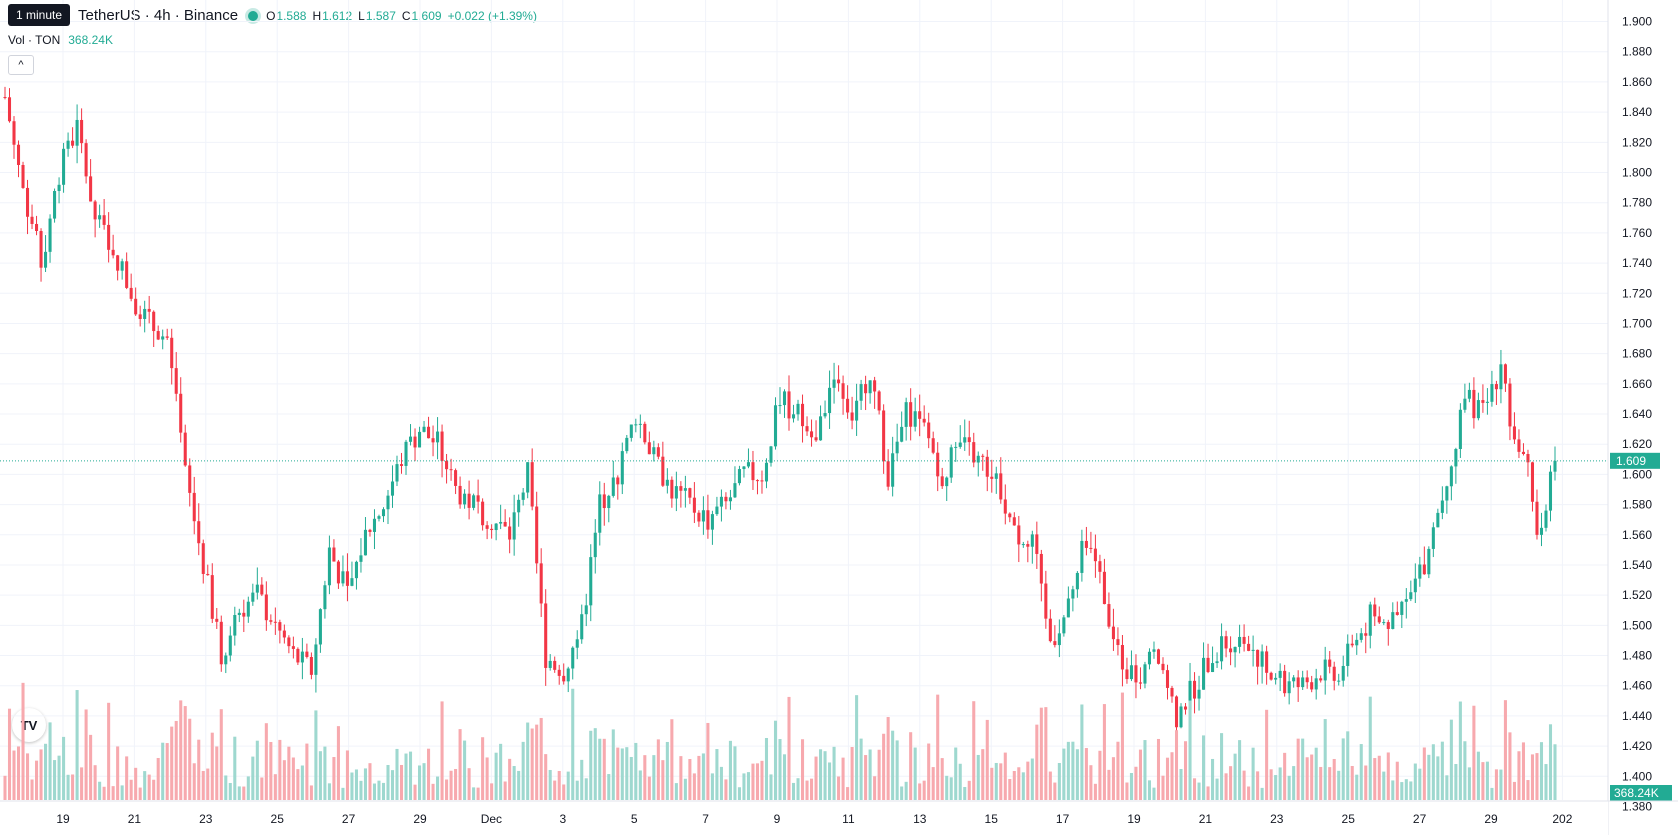  What do you see at coordinates (29, 725) in the screenshot?
I see `tradingview-logo-icon: TV` at bounding box center [29, 725].